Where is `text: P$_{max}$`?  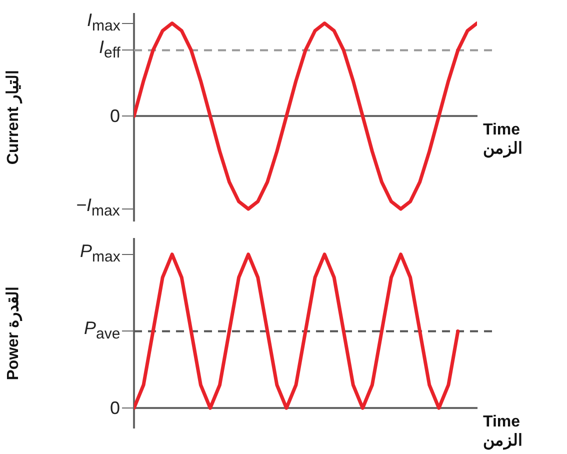
text: P$_{max}$ is located at coordinates (100, 253).